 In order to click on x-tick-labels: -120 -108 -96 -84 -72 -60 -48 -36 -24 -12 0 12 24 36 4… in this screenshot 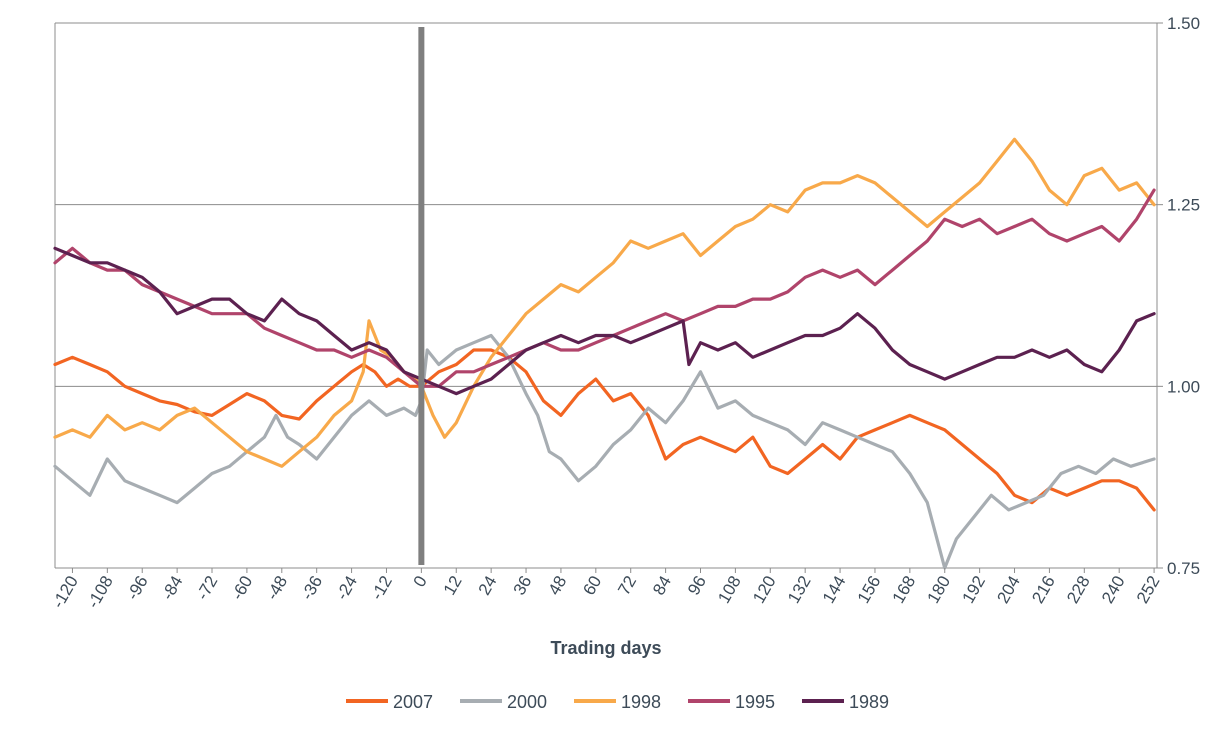, I will do `click(606, 590)`.